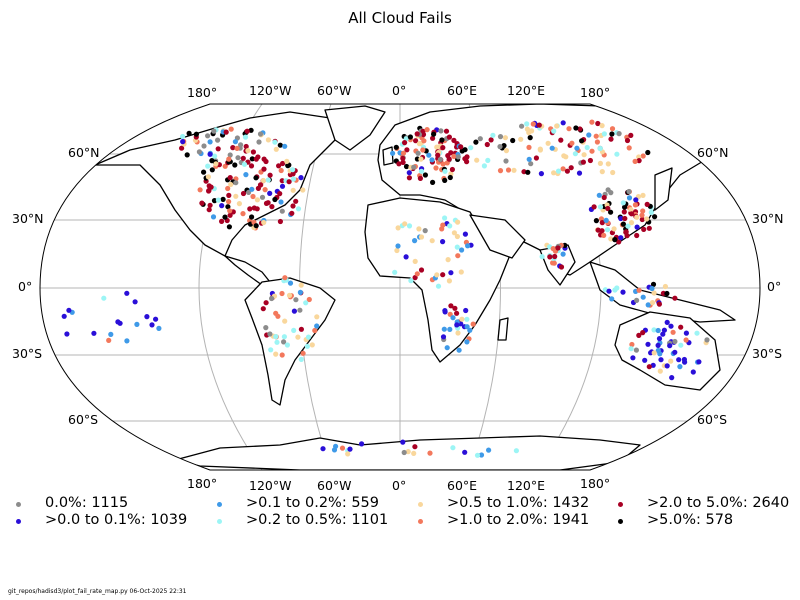 The width and height of the screenshot is (800, 600). What do you see at coordinates (202, 483) in the screenshot?
I see `lon-label-bottom-180w: 180°` at bounding box center [202, 483].